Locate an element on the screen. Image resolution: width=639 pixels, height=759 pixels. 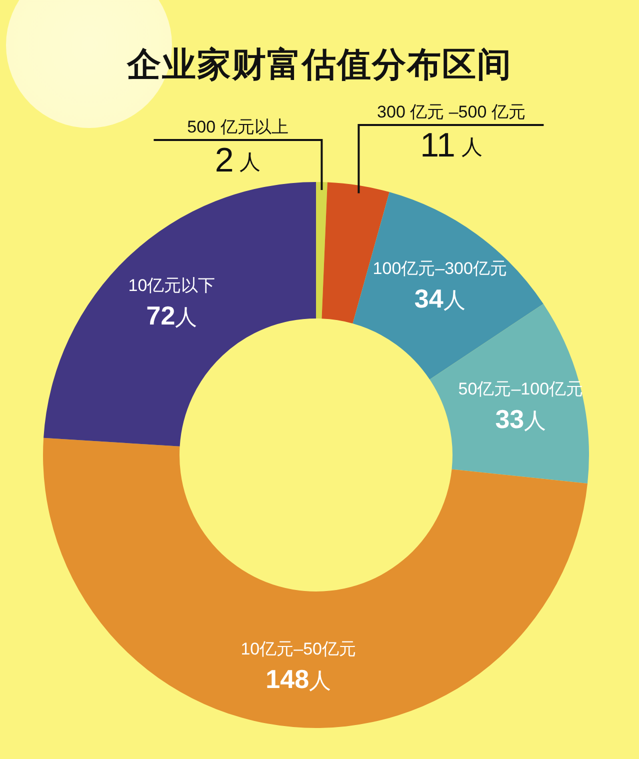
slice-label: 100亿元–300亿元 is located at coordinates (439, 268).